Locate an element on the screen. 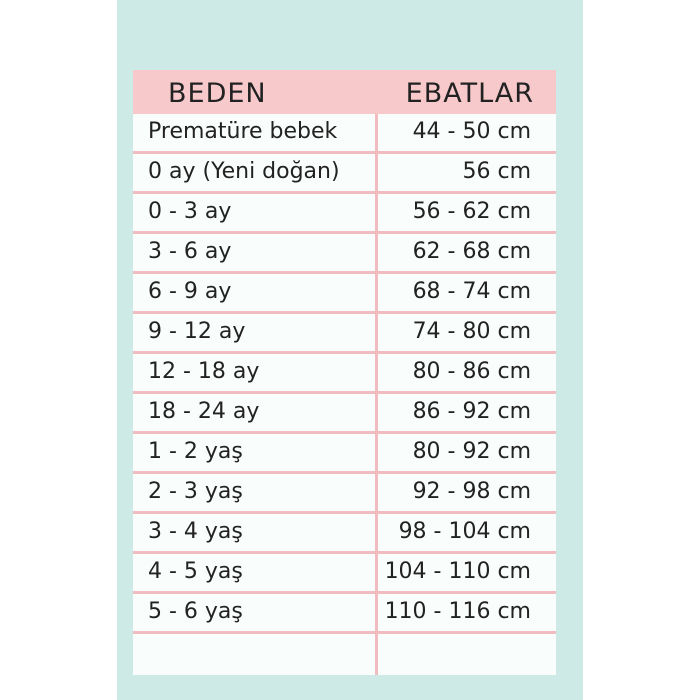  header-cell: EBATLAR is located at coordinates (469, 93).